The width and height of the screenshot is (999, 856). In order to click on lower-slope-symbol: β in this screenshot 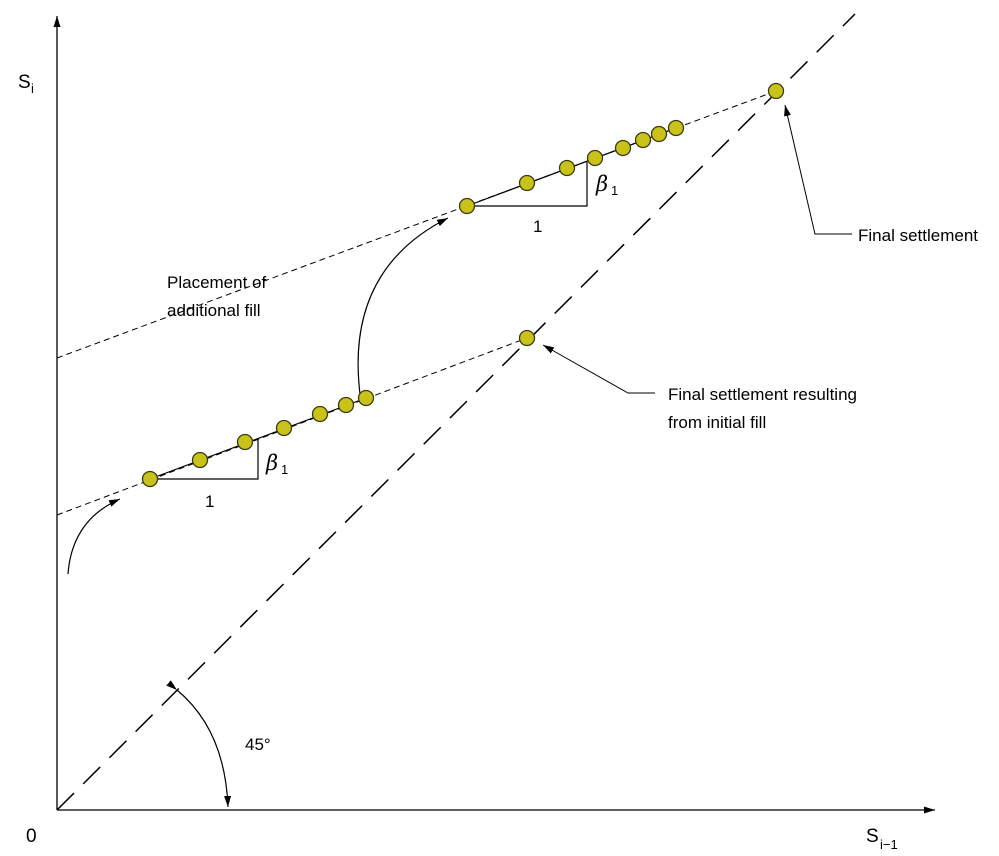, I will do `click(271, 463)`.